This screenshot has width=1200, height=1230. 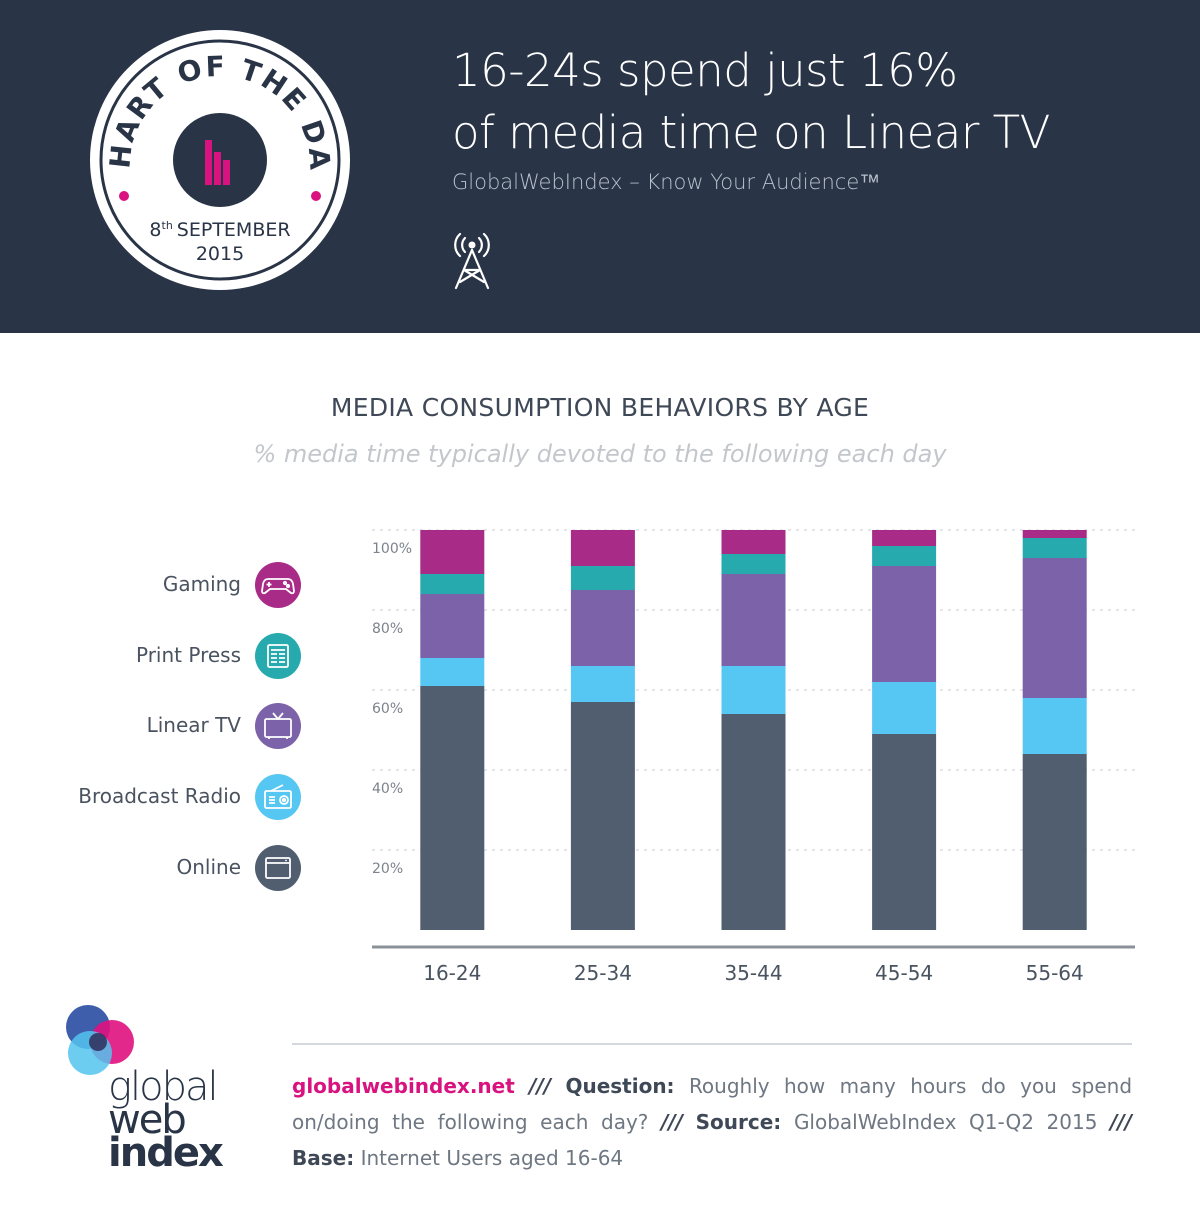 I want to click on y-tick-label-80: 80%, so click(x=387, y=629).